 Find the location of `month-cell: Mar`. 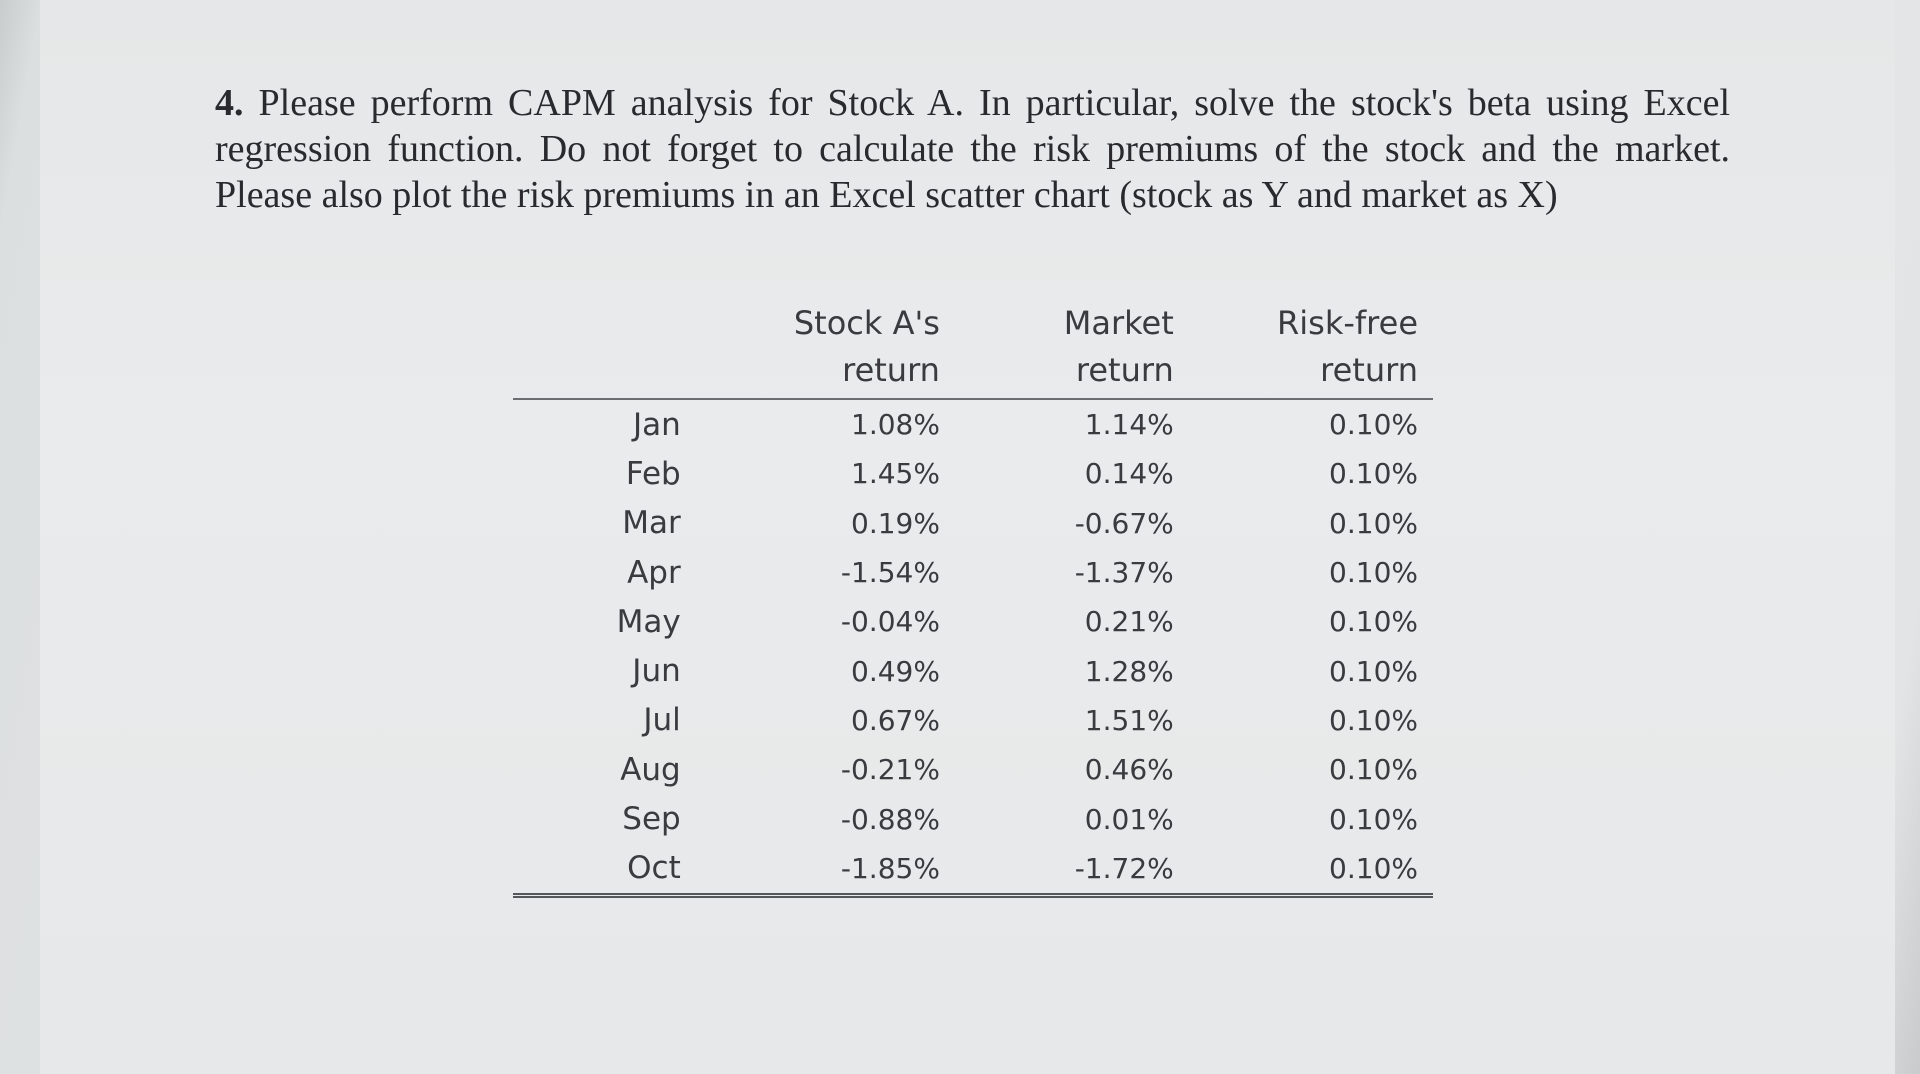

month-cell: Mar is located at coordinates (651, 523).